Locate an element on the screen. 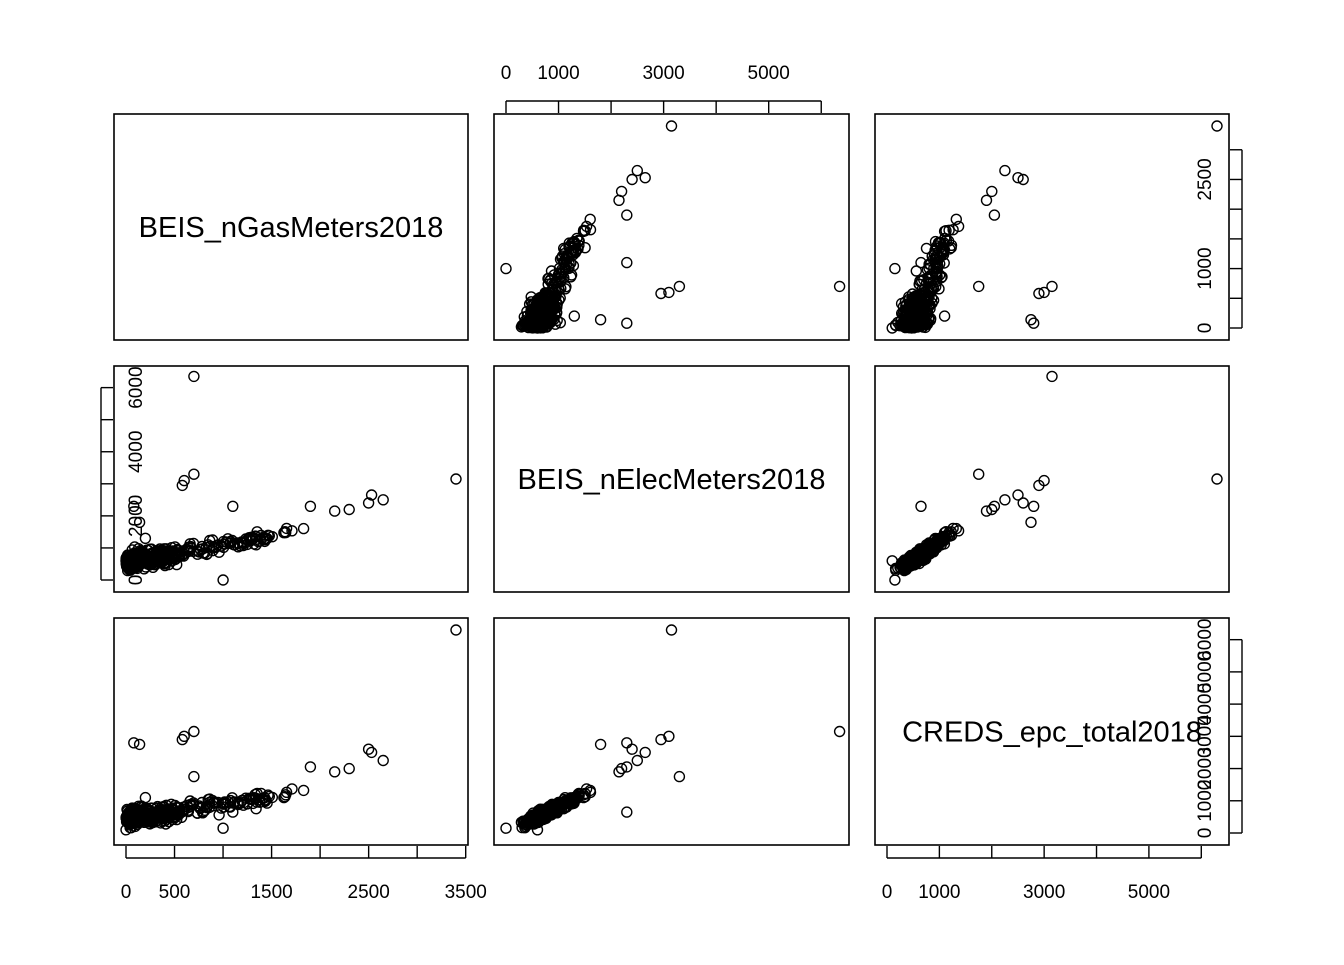 Image resolution: width=1344 pixels, height=965 pixels. right-axis-row1-tick-label-1000: 1000 is located at coordinates (1205, 268).